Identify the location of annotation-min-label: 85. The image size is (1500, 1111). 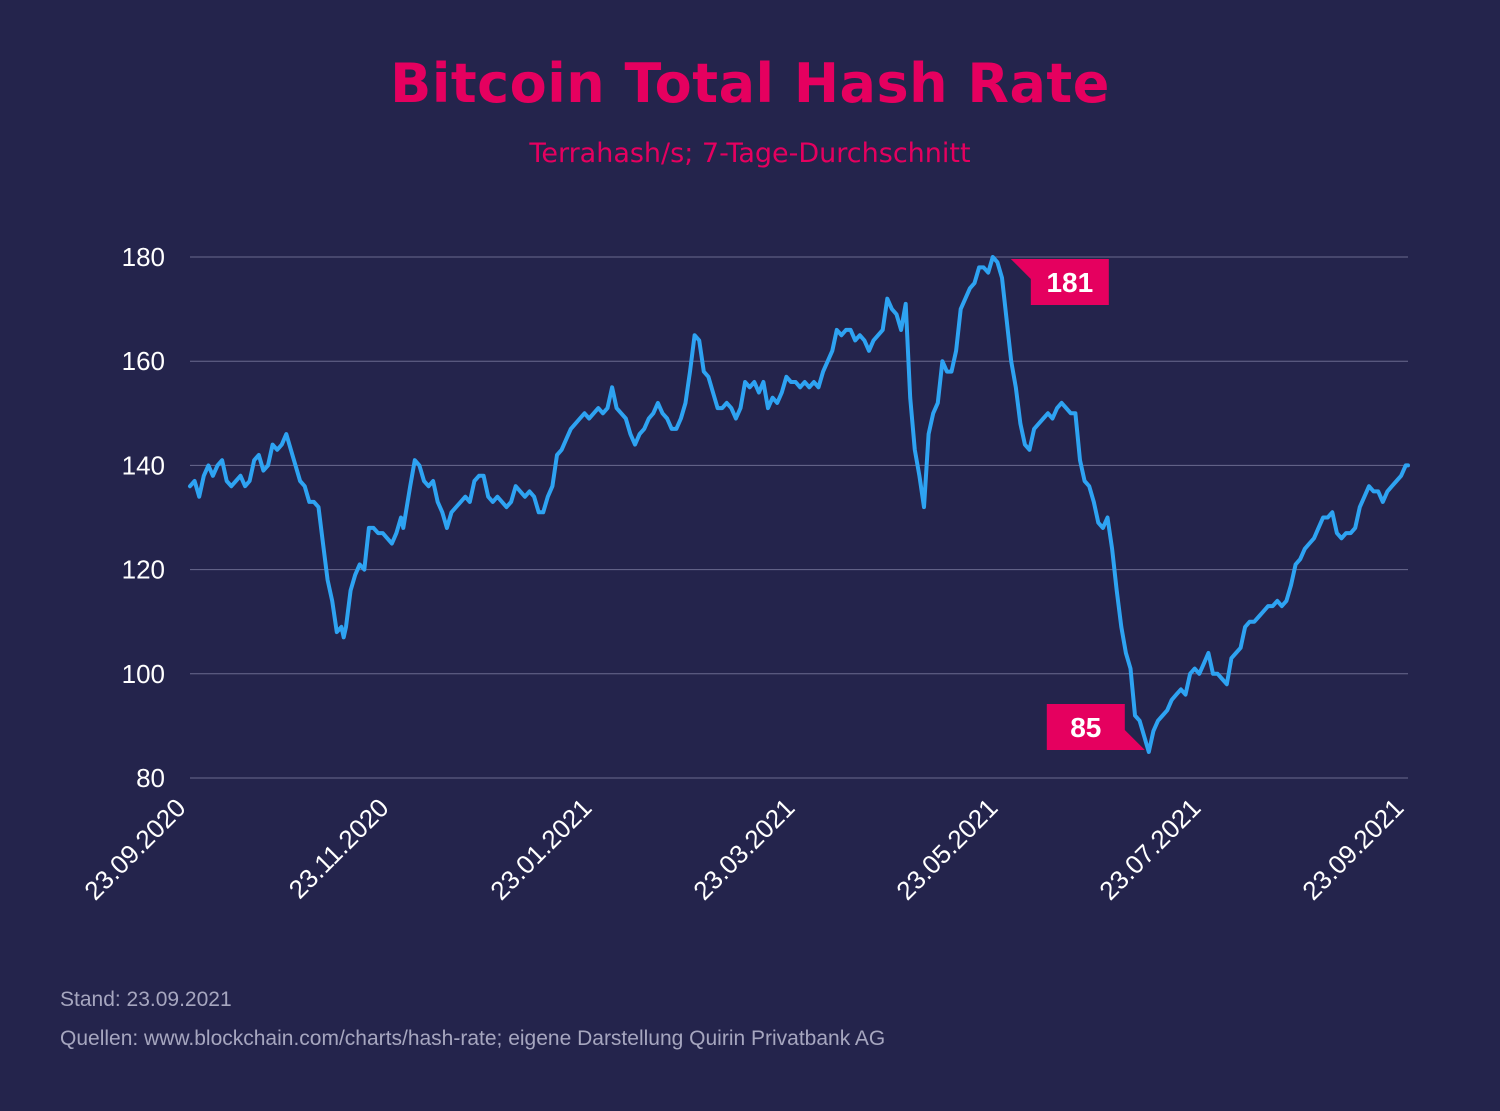
(1085, 727).